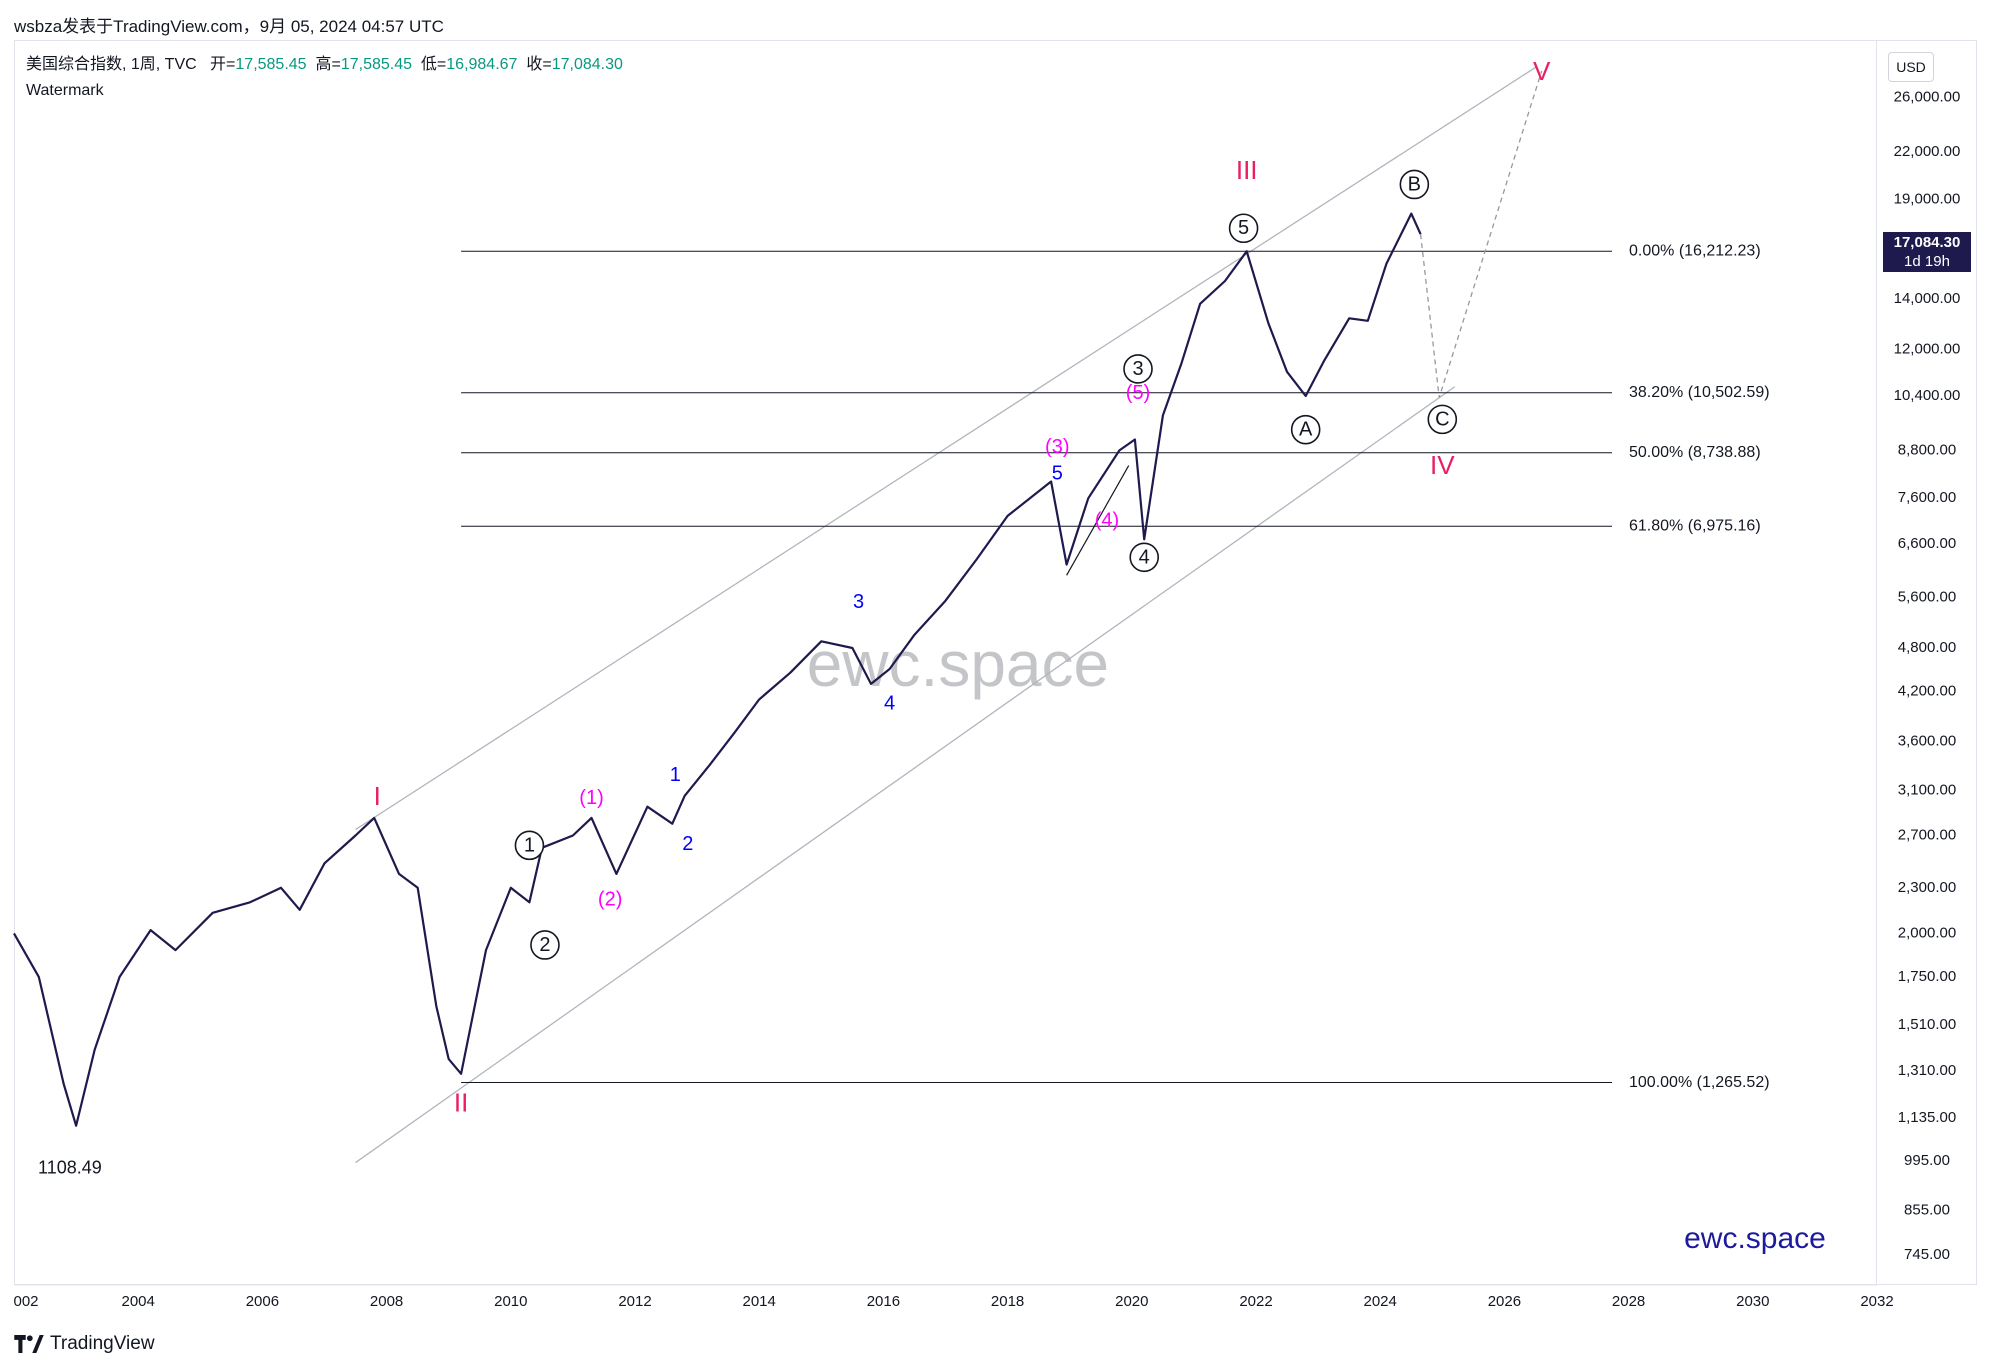 Image resolution: width=1989 pixels, height=1371 pixels. I want to click on wave-label-circle: 3, so click(1137, 369).